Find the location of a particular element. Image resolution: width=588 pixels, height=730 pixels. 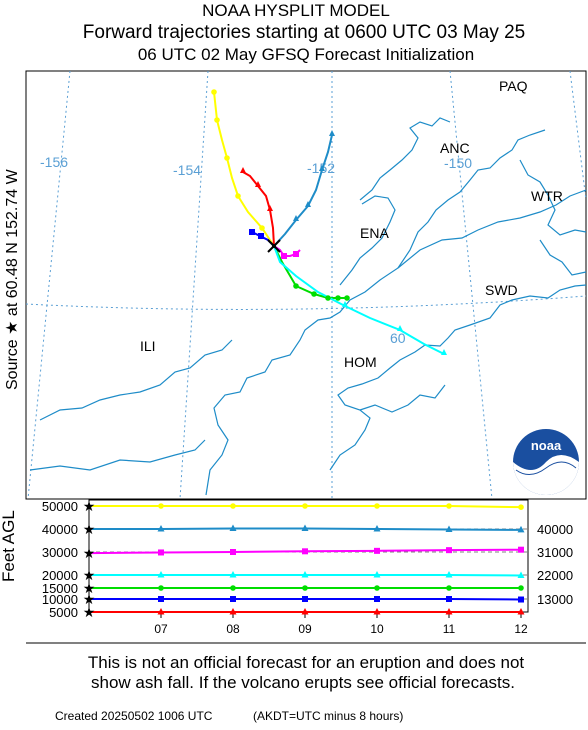

place-ena: ENA is located at coordinates (374, 233).